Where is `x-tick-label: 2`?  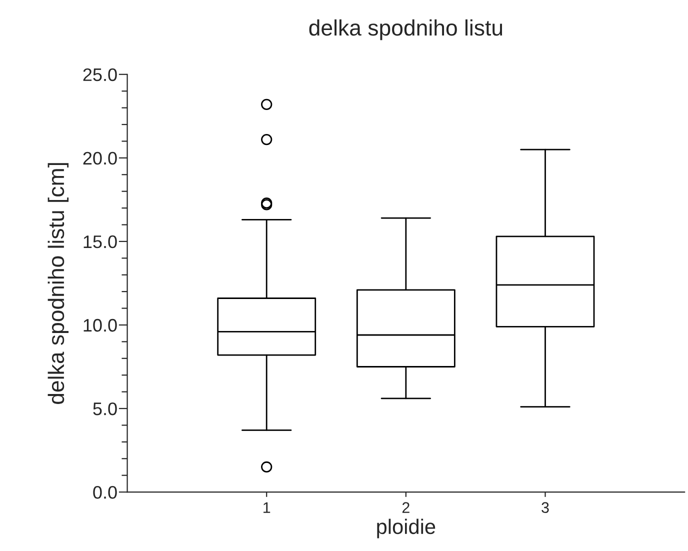
x-tick-label: 2 is located at coordinates (406, 507).